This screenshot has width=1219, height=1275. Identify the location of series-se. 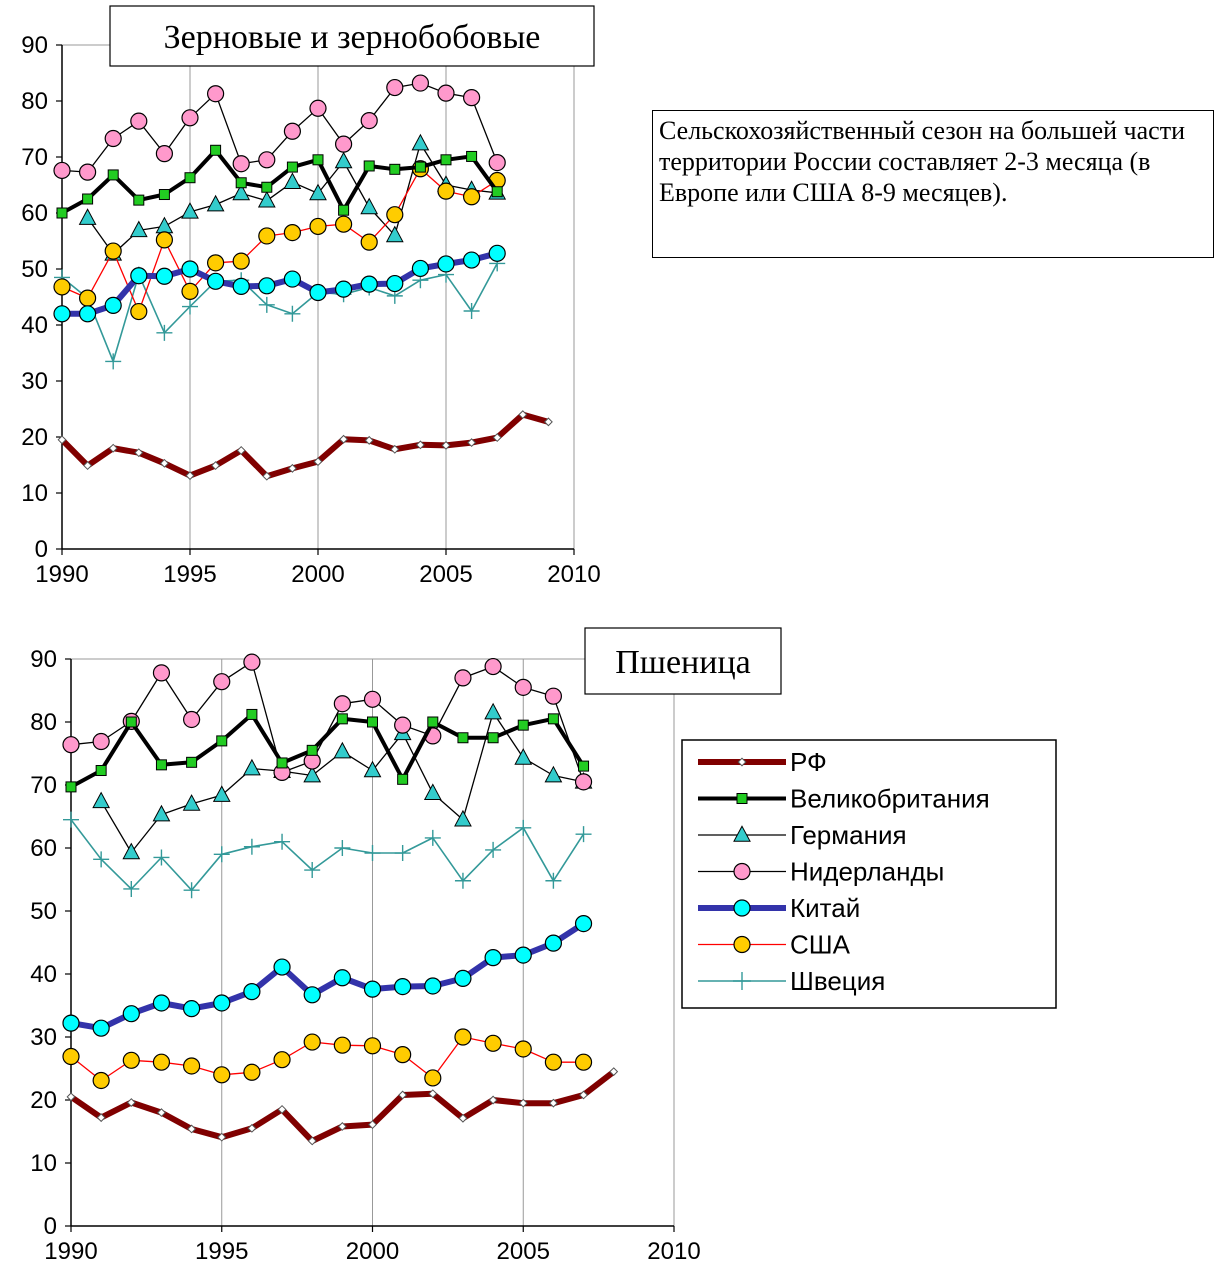
(327, 855).